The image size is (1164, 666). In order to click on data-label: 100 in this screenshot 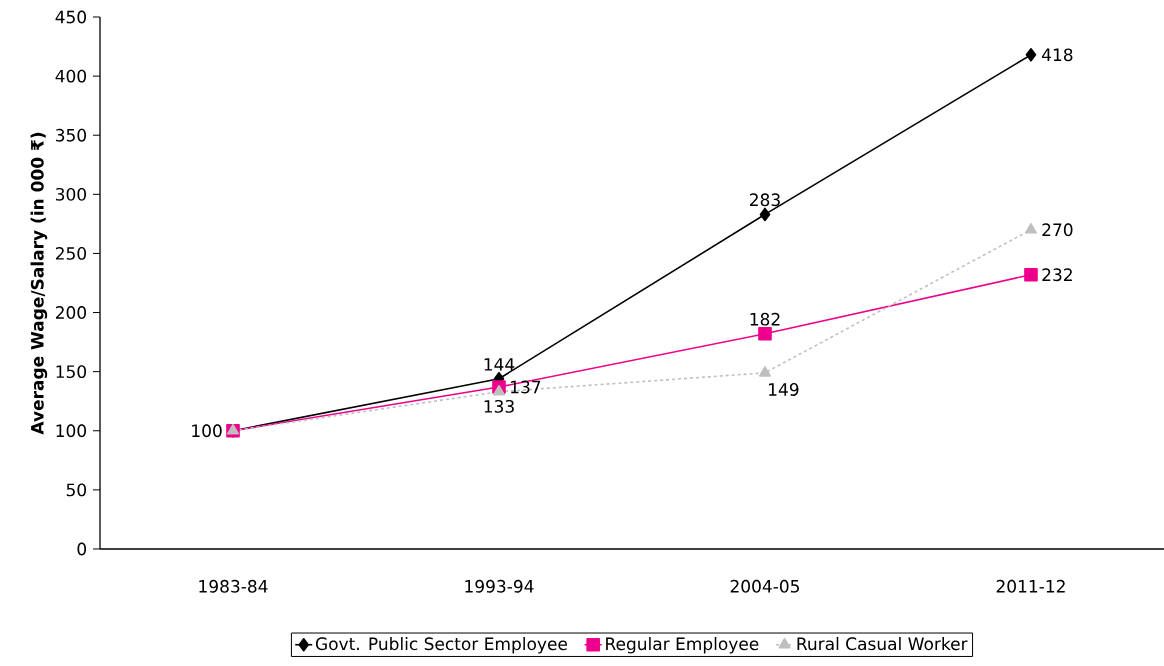, I will do `click(207, 431)`.